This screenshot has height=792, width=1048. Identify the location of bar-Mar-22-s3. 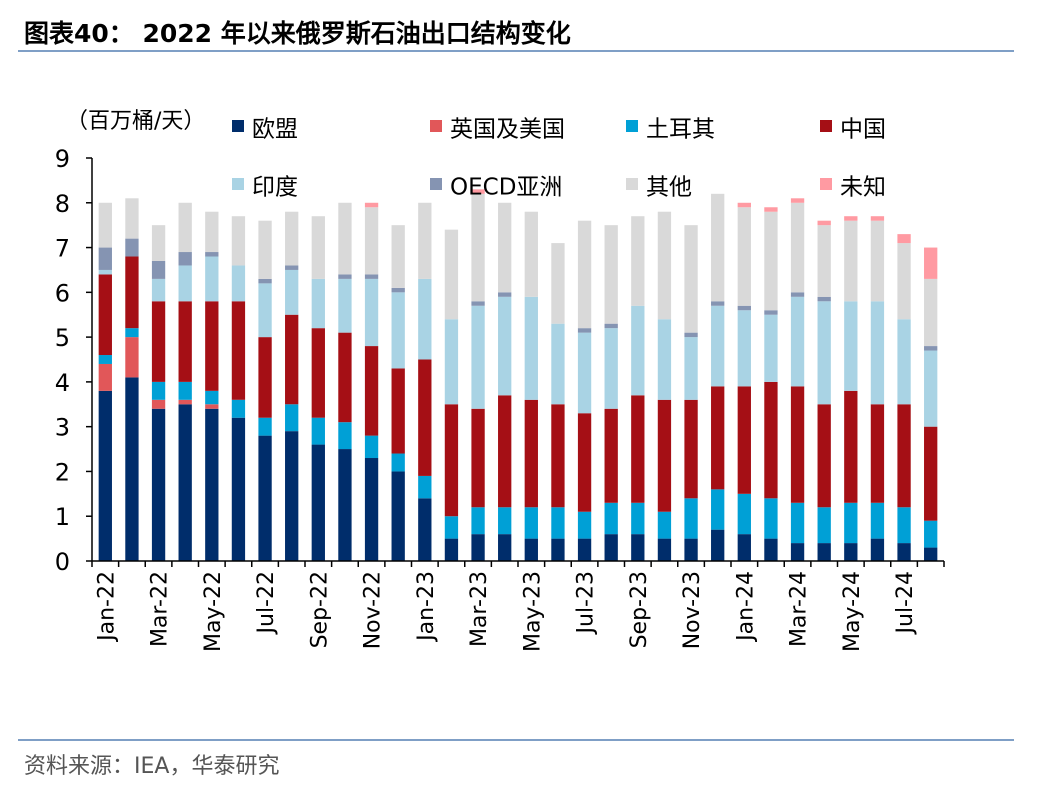
(158, 341).